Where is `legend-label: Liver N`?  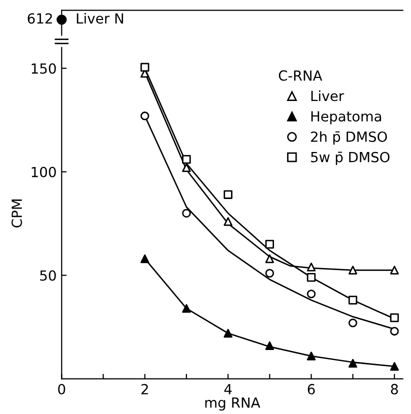
legend-label: Liver N is located at coordinates (100, 18).